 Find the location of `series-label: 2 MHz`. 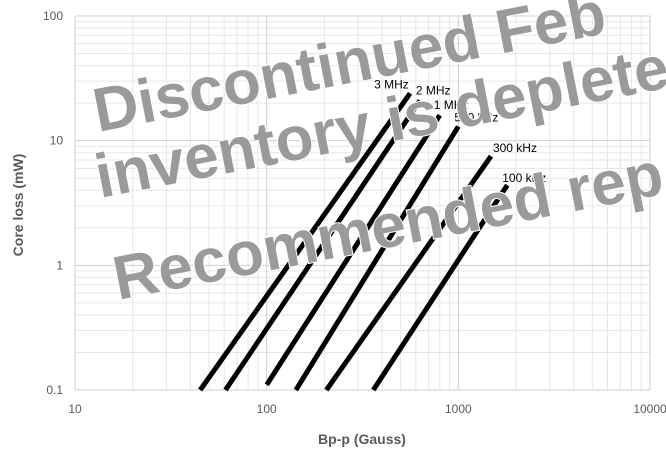

series-label: 2 MHz is located at coordinates (433, 90).